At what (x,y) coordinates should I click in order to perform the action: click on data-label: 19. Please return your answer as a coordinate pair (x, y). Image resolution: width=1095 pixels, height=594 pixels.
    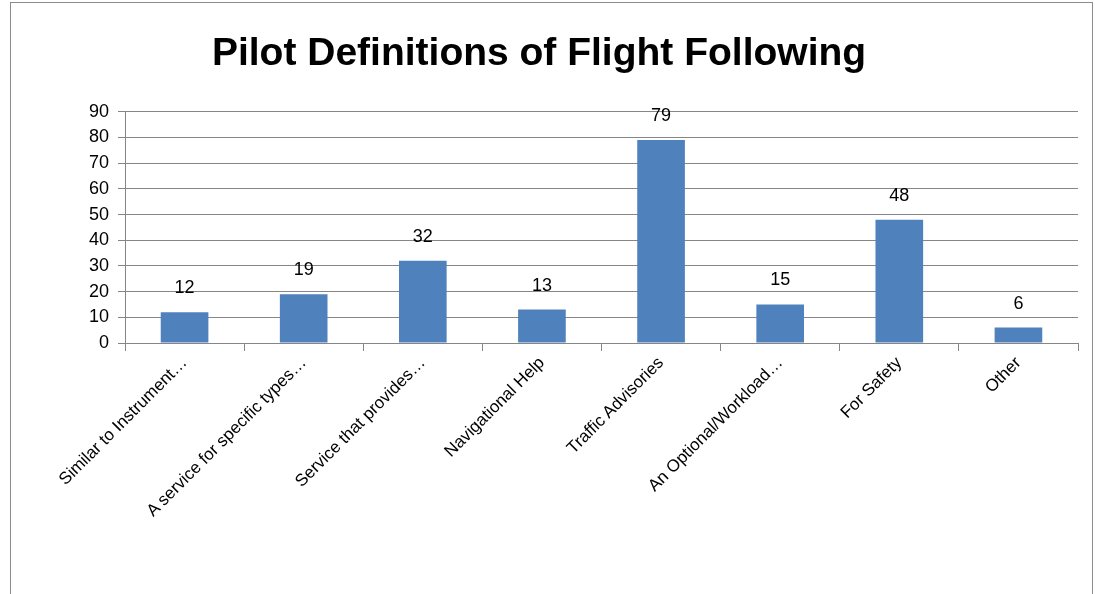
    Looking at the image, I should click on (303, 269).